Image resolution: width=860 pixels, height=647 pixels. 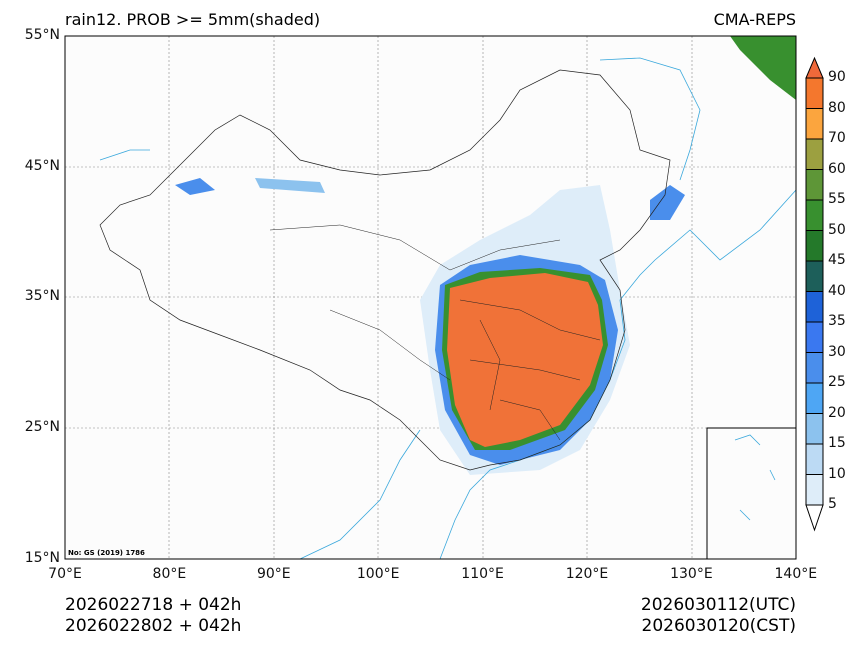 I want to click on colorbar-label: 5, so click(x=832, y=504).